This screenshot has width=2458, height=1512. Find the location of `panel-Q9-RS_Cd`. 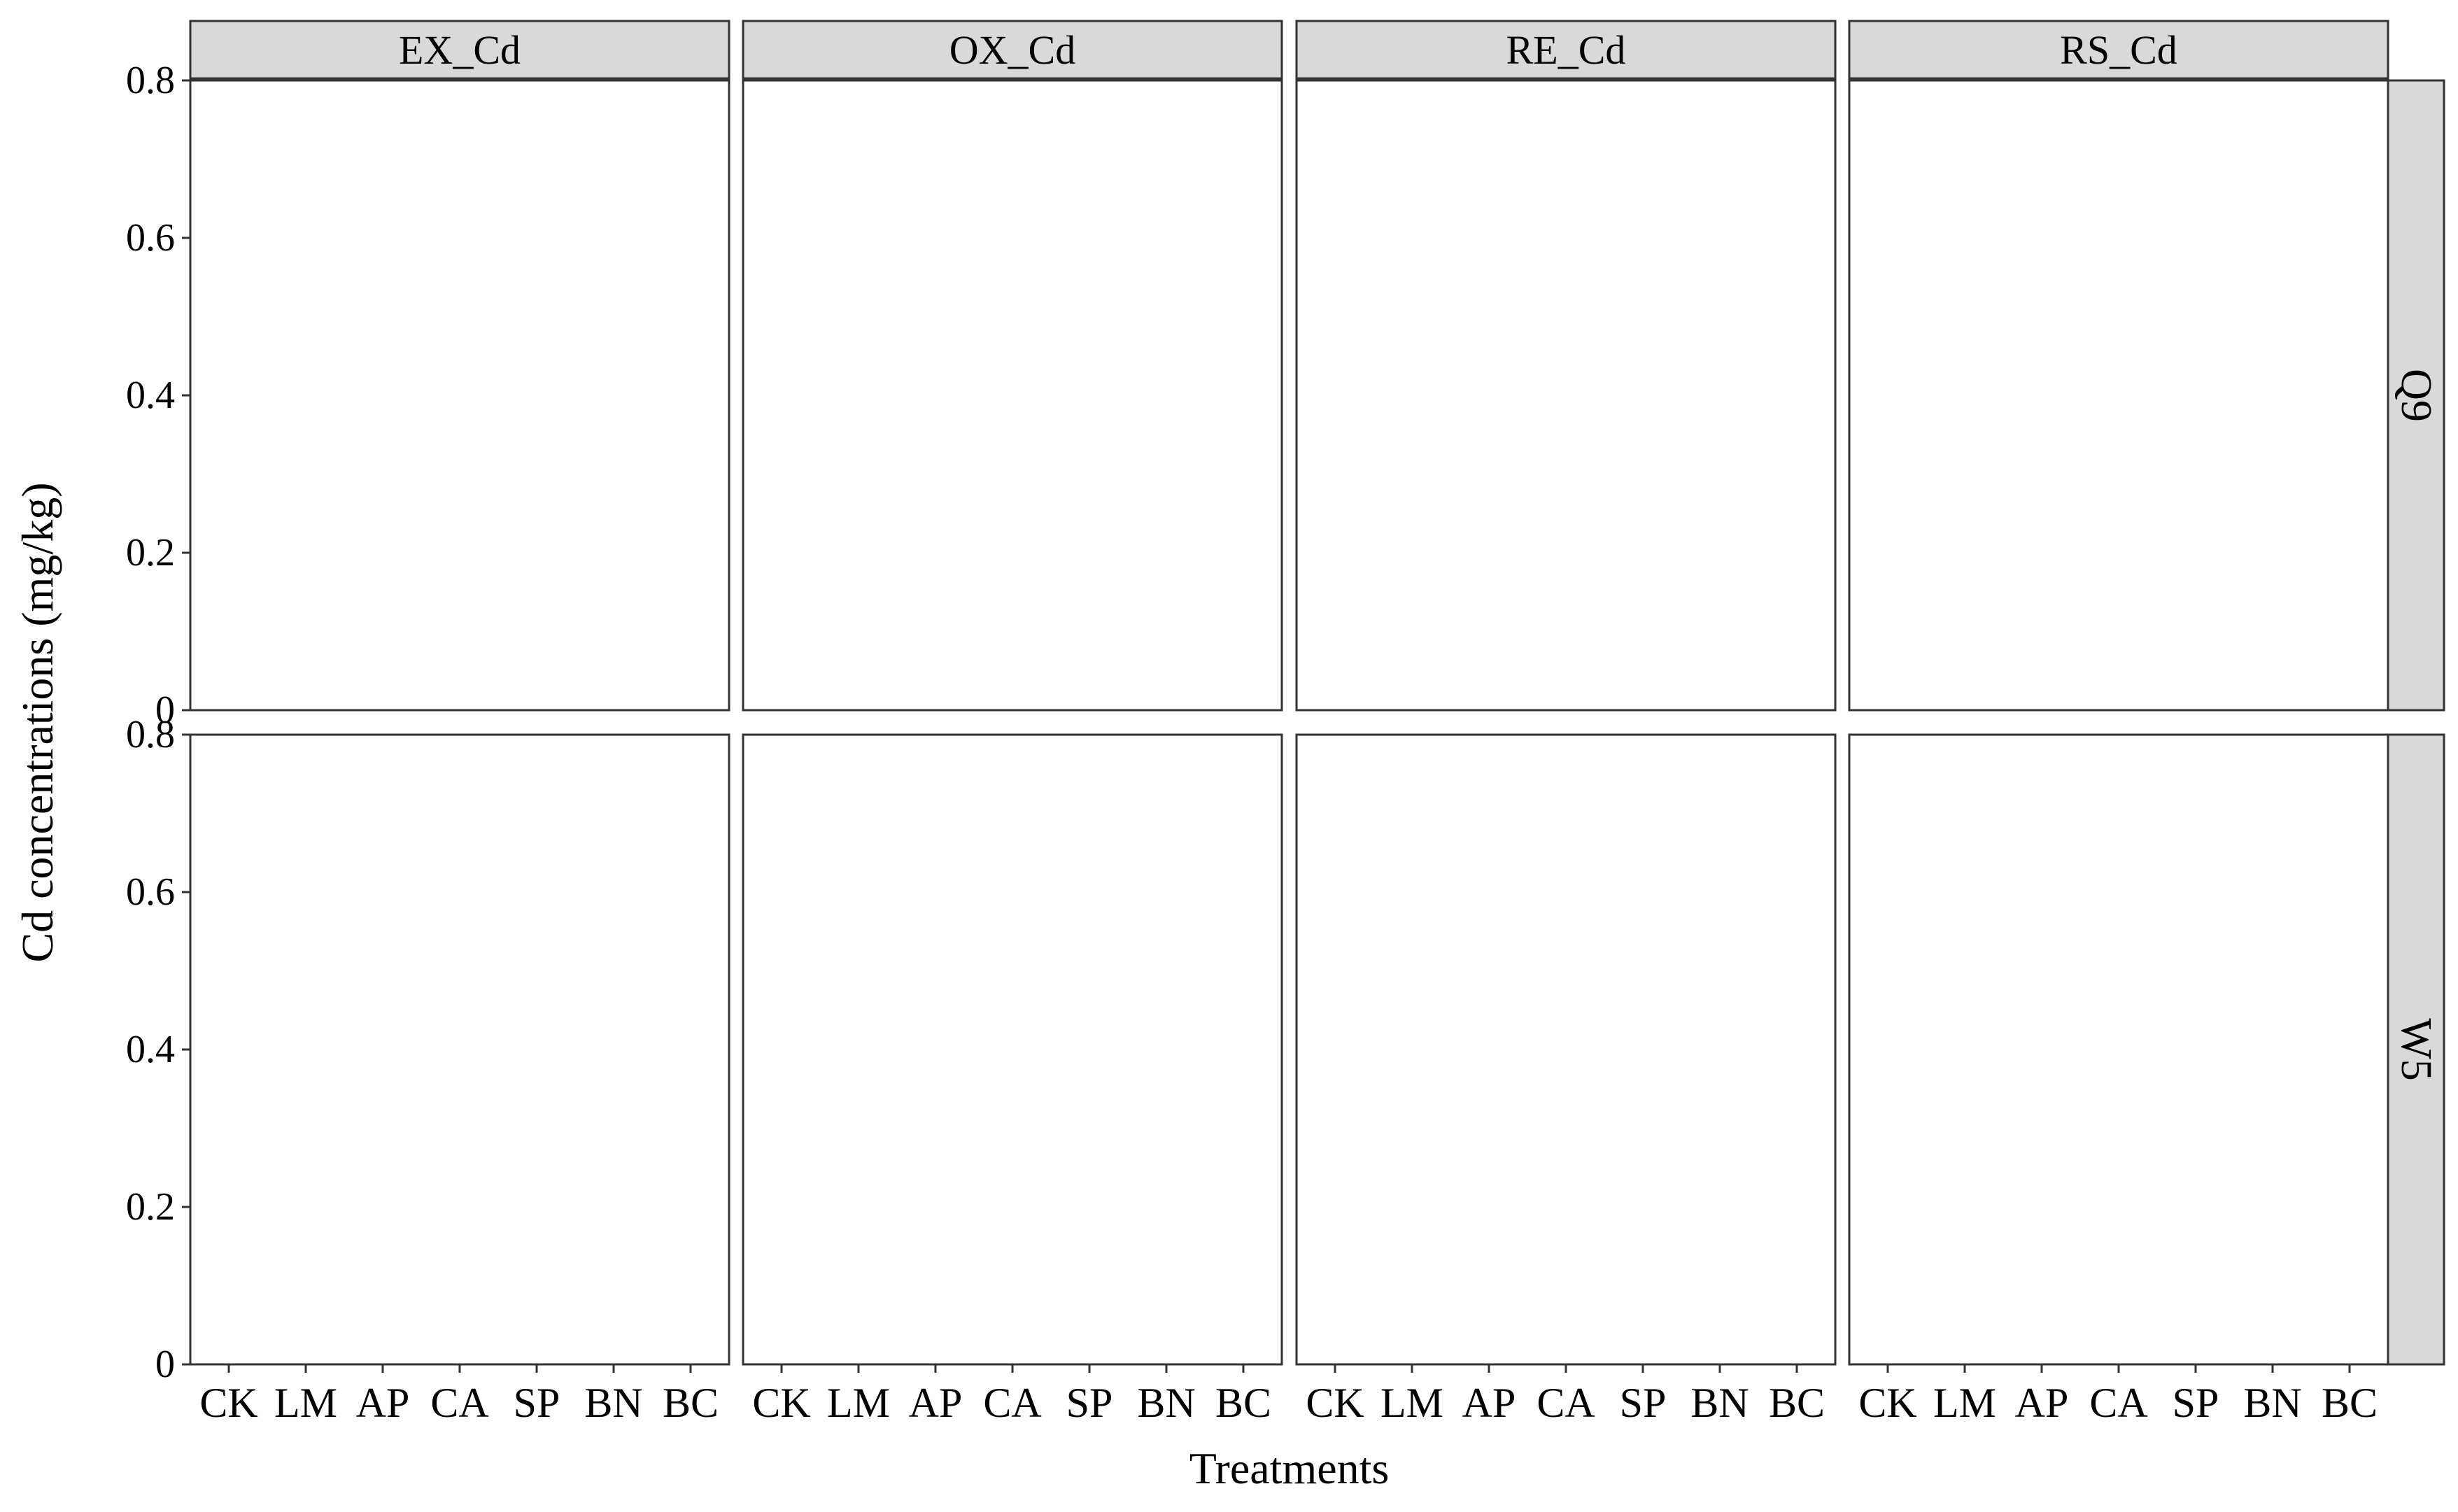

panel-Q9-RS_Cd is located at coordinates (2119, 395).